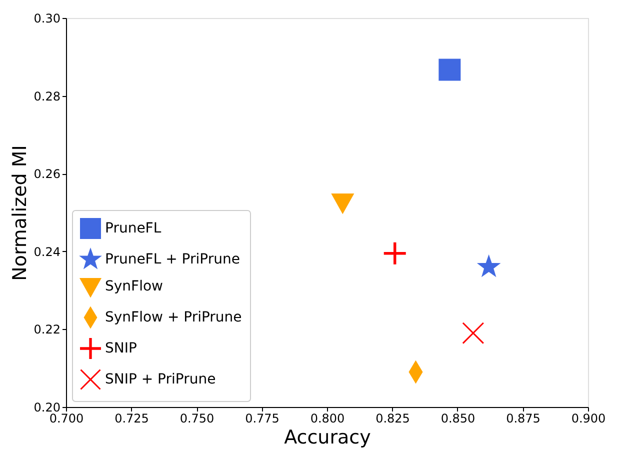  I want to click on legend-label: SynFlow, so click(134, 286).